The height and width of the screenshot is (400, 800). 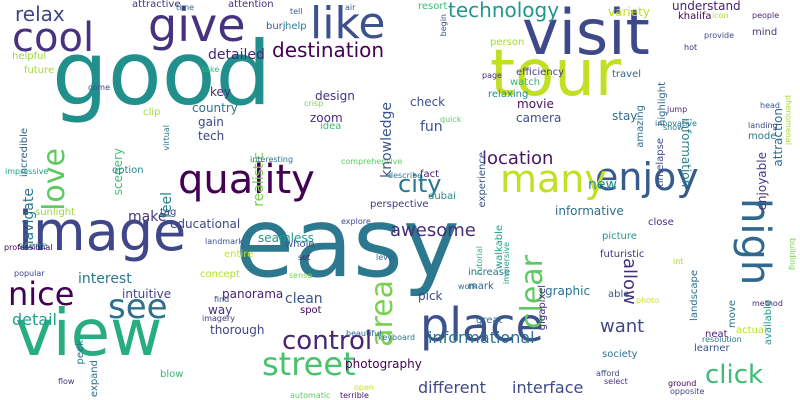 I want to click on word-resolution: resolution, so click(x=722, y=339).